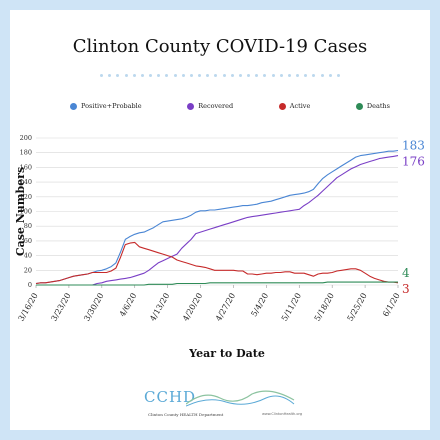 The image size is (440, 440). I want to click on series-end-label: 3, so click(406, 289).